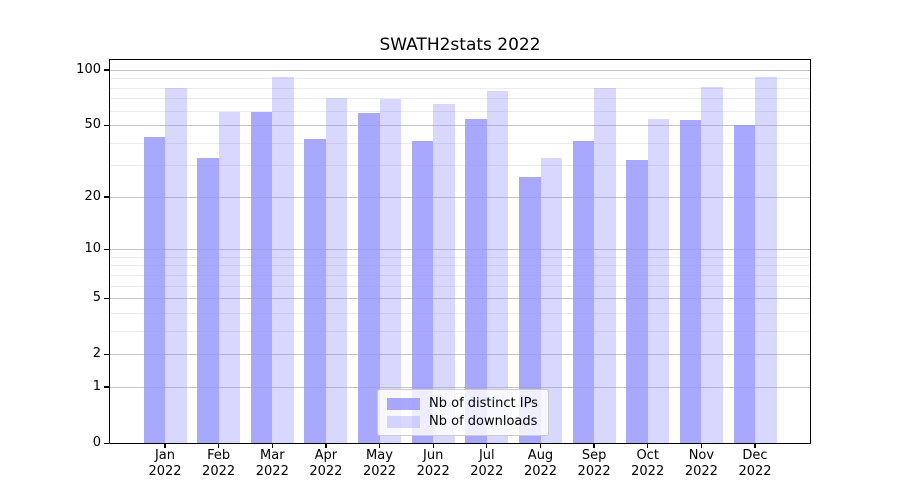  Describe the element at coordinates (690, 281) in the screenshot. I see `bar-distinct-ips-nov` at that location.